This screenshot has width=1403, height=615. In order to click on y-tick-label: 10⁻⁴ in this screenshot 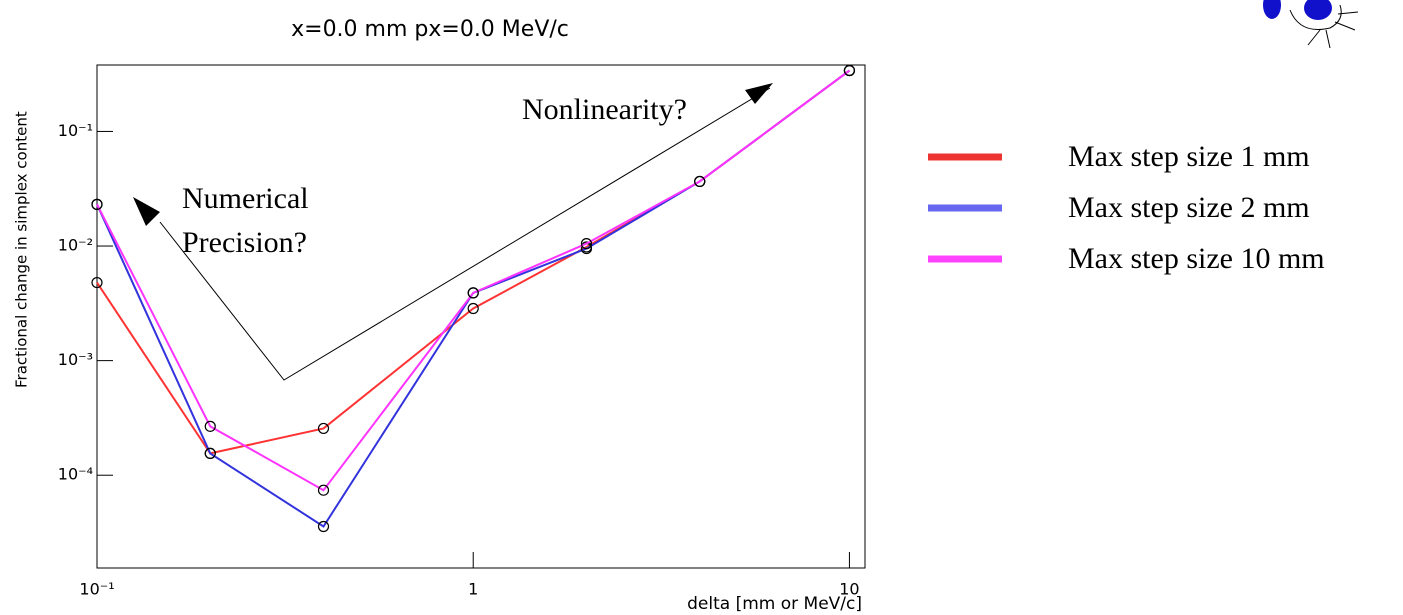, I will do `click(75, 474)`.